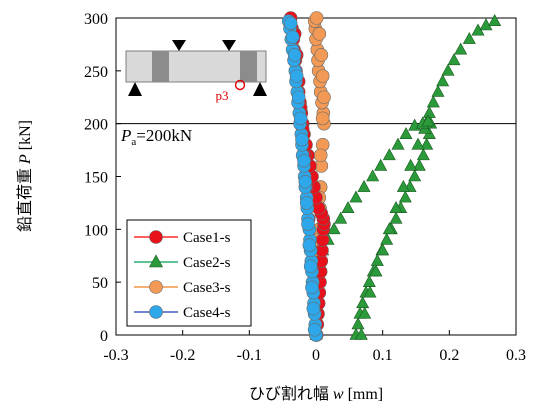 The image size is (537, 405). What do you see at coordinates (516, 355) in the screenshot?
I see `x-tick-label: 0.3` at bounding box center [516, 355].